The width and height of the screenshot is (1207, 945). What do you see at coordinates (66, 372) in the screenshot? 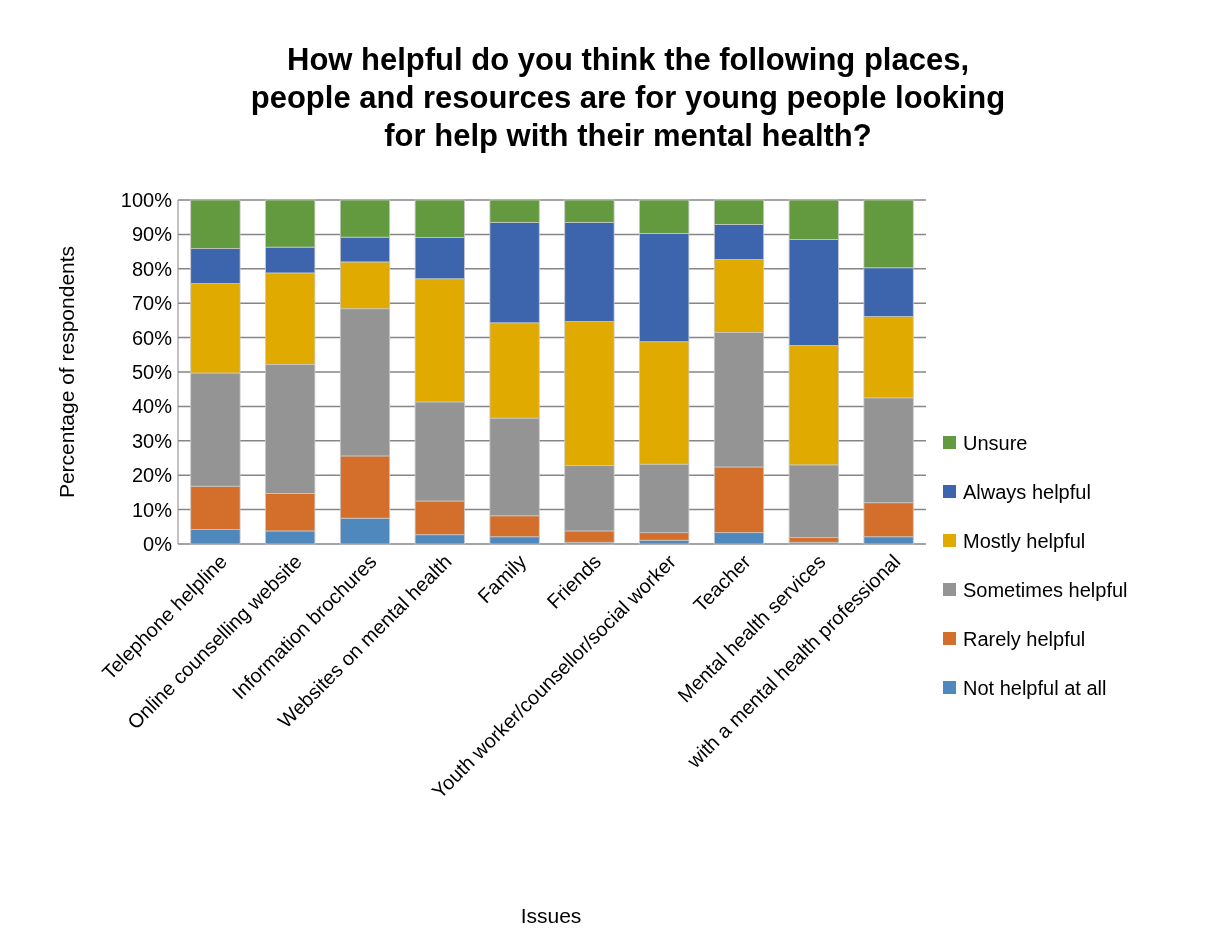
I see `y-axis-title: Percentage of respondents` at bounding box center [66, 372].